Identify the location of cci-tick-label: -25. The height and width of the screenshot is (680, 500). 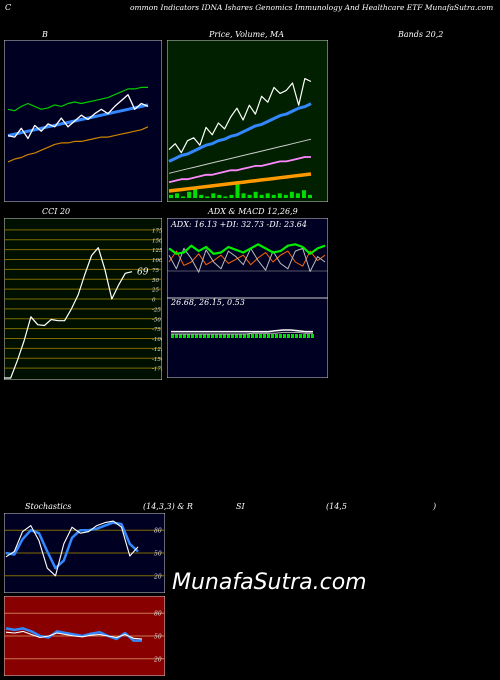
(156, 310).